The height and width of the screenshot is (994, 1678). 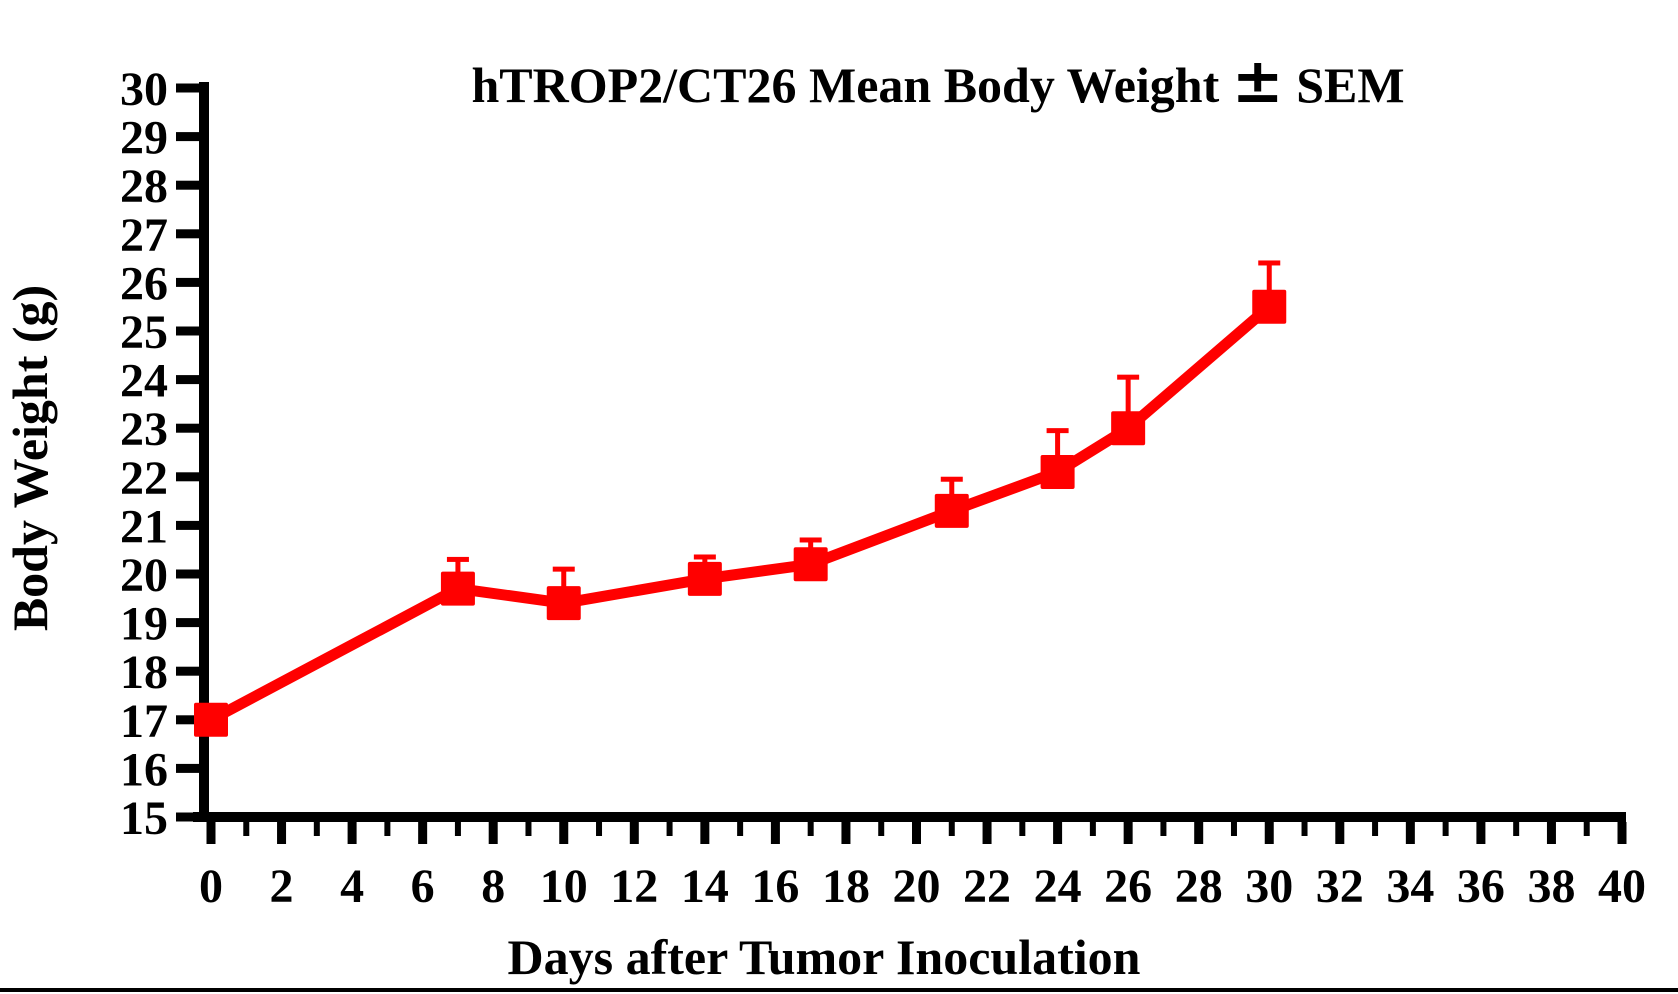 What do you see at coordinates (1058, 886) in the screenshot?
I see `x-tick-label: 24` at bounding box center [1058, 886].